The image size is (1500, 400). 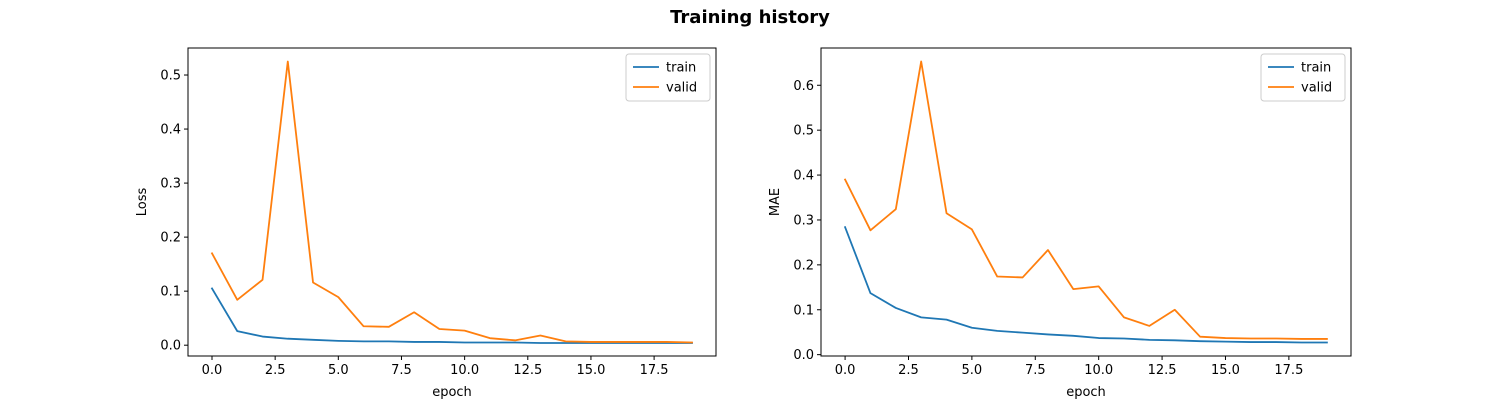 I want to click on y-axis-label: MAE, so click(x=775, y=202).